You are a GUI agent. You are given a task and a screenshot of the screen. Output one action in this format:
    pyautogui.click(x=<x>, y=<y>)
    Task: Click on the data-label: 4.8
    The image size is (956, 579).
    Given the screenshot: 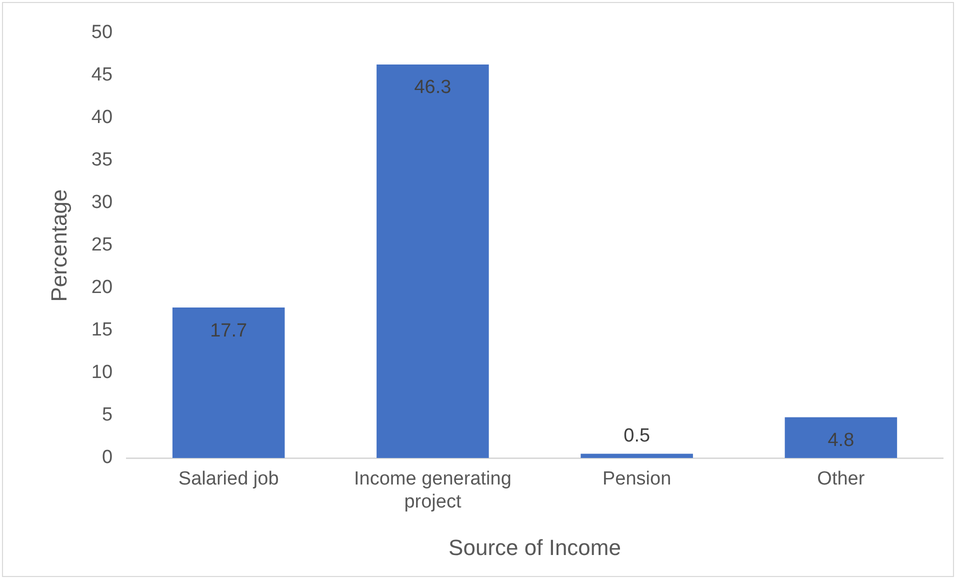 What is the action you would take?
    pyautogui.click(x=841, y=440)
    